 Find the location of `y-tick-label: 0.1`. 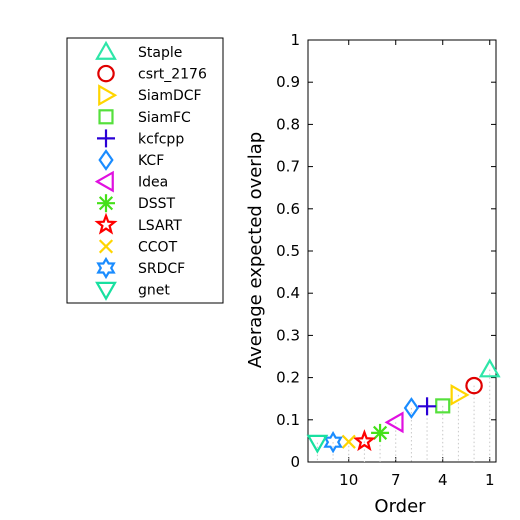

y-tick-label: 0.1 is located at coordinates (288, 420).